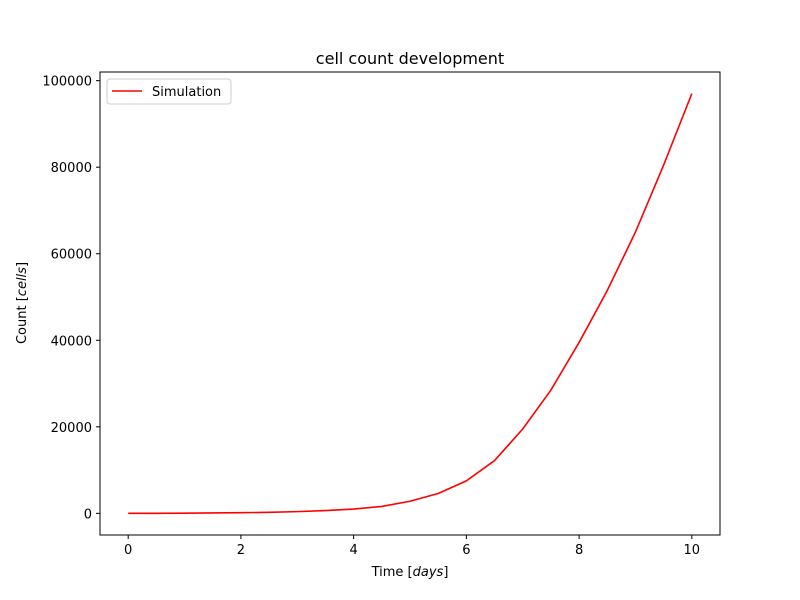 This screenshot has width=800, height=600. What do you see at coordinates (22, 264) in the screenshot?
I see `y-axis-label-close-bracket: ]` at bounding box center [22, 264].